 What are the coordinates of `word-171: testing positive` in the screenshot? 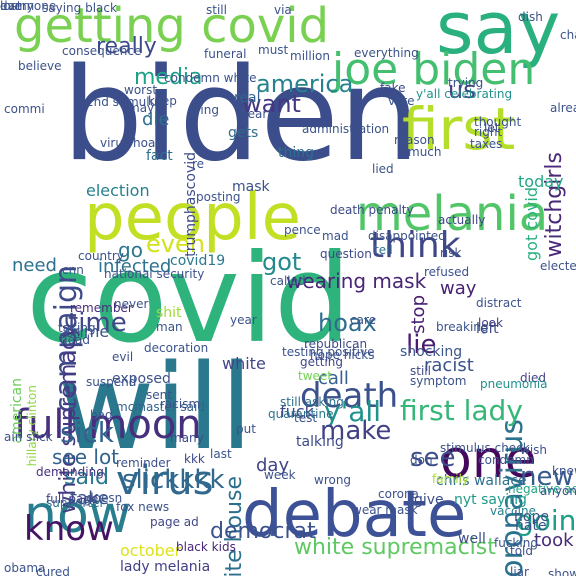 It's located at (328, 352).